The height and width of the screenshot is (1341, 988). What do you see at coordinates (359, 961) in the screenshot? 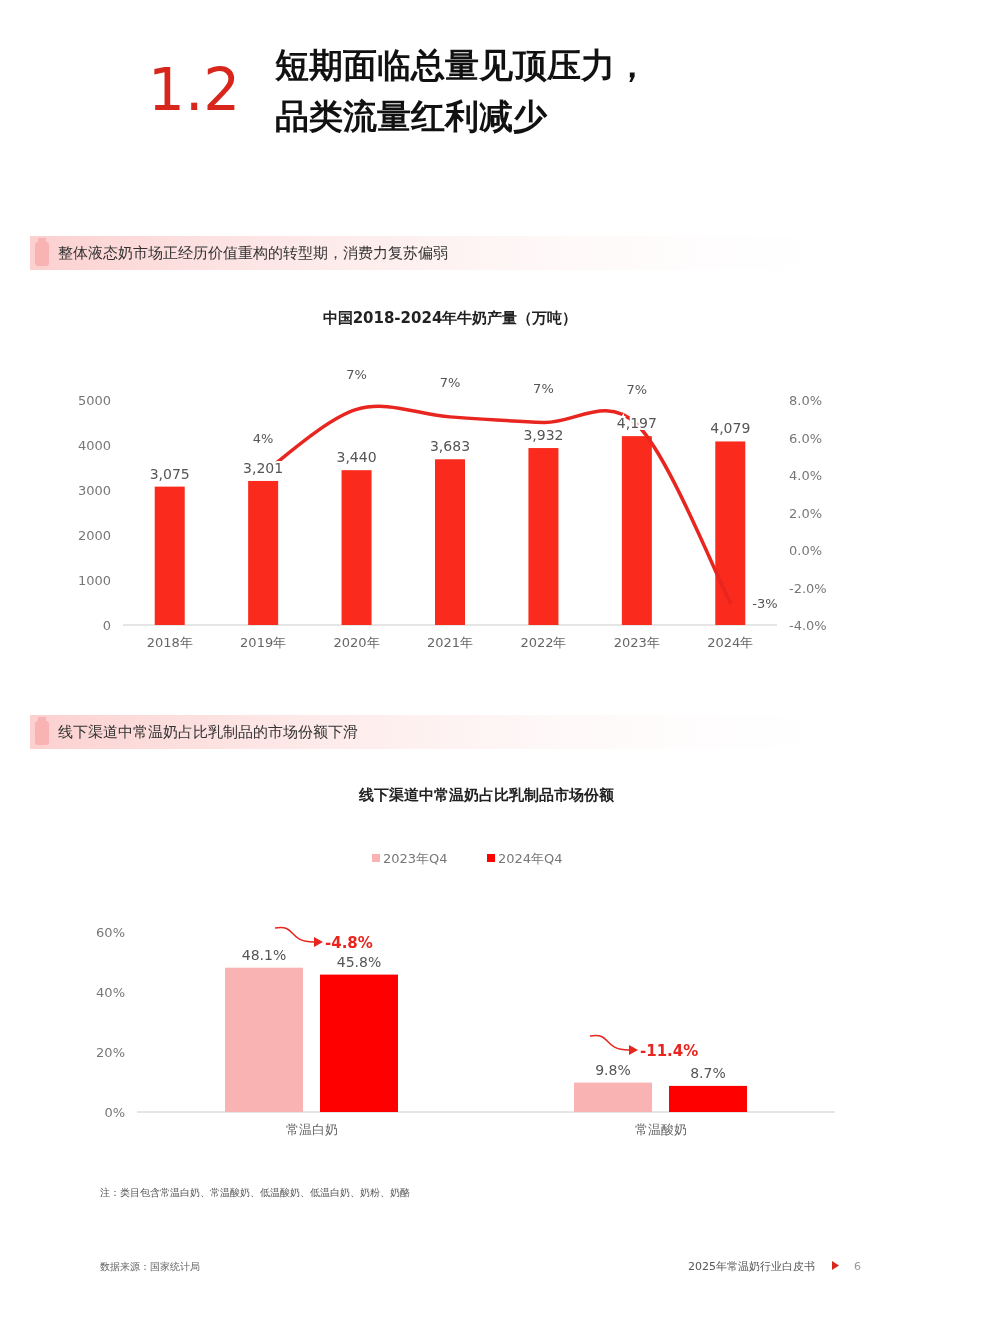
I see `data-label: 45.8%` at bounding box center [359, 961].